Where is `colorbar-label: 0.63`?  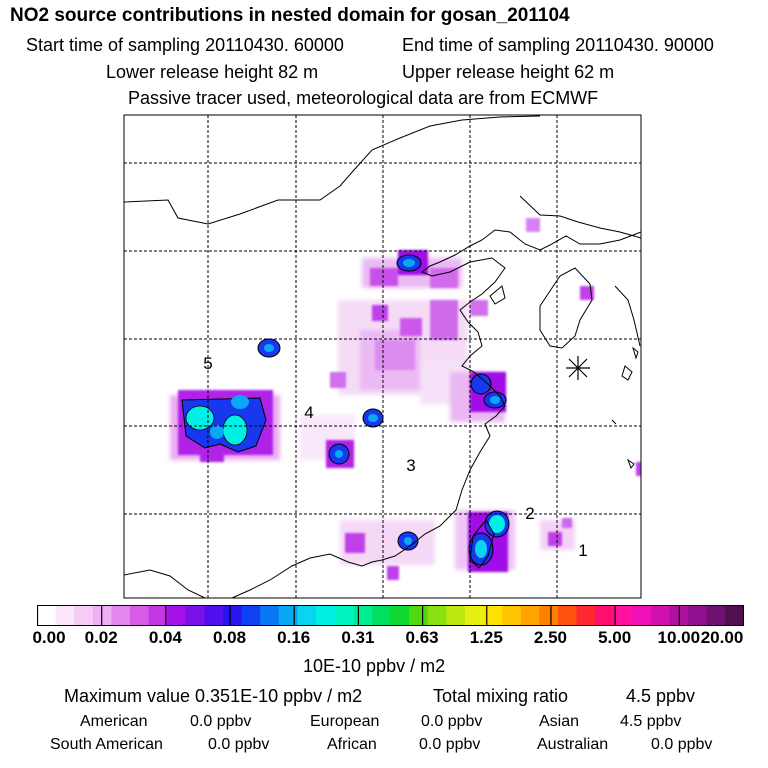 colorbar-label: 0.63 is located at coordinates (422, 637).